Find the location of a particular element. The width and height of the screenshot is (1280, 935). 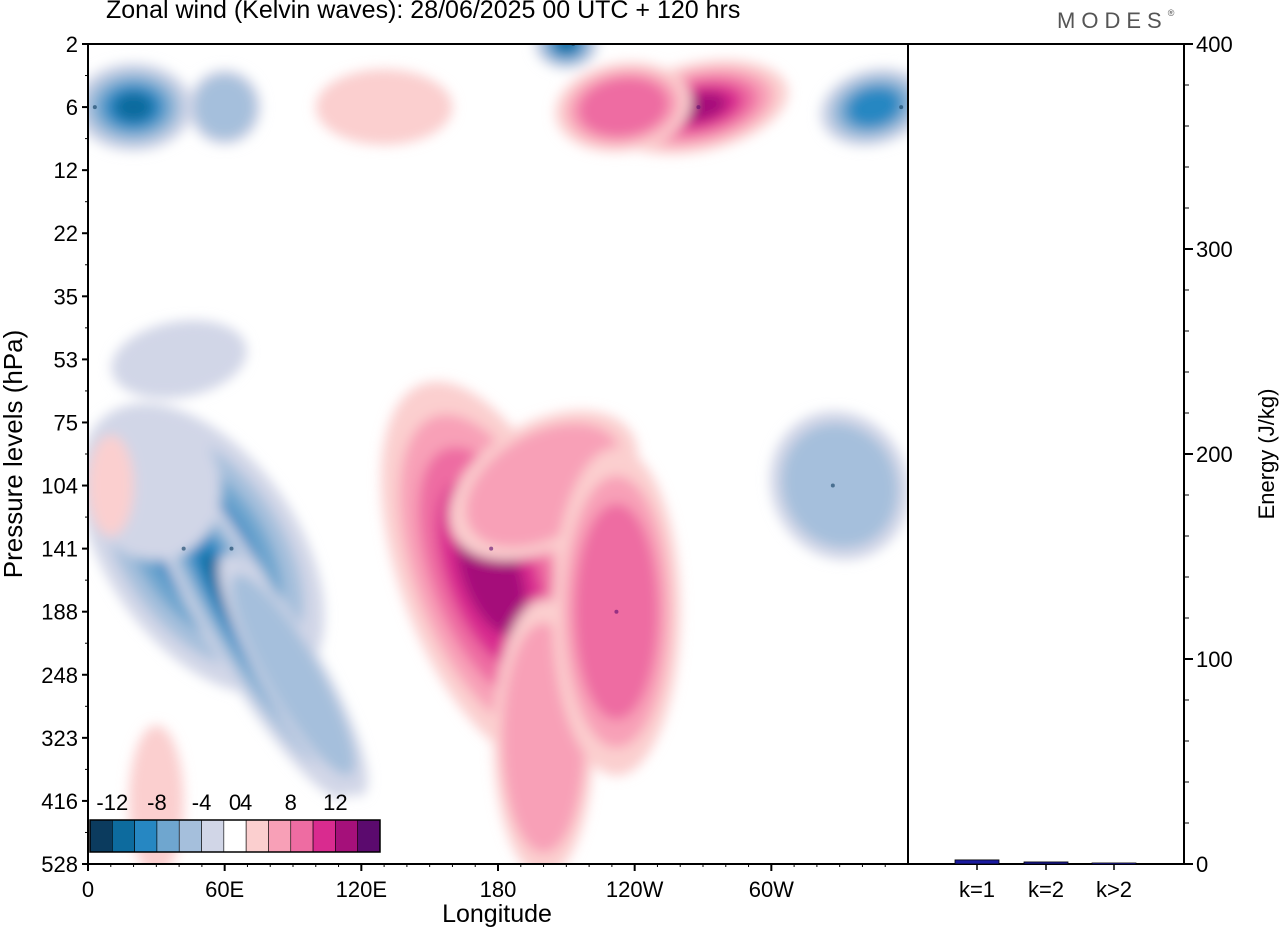

longitude-axis-title: Longitude is located at coordinates (497, 914).